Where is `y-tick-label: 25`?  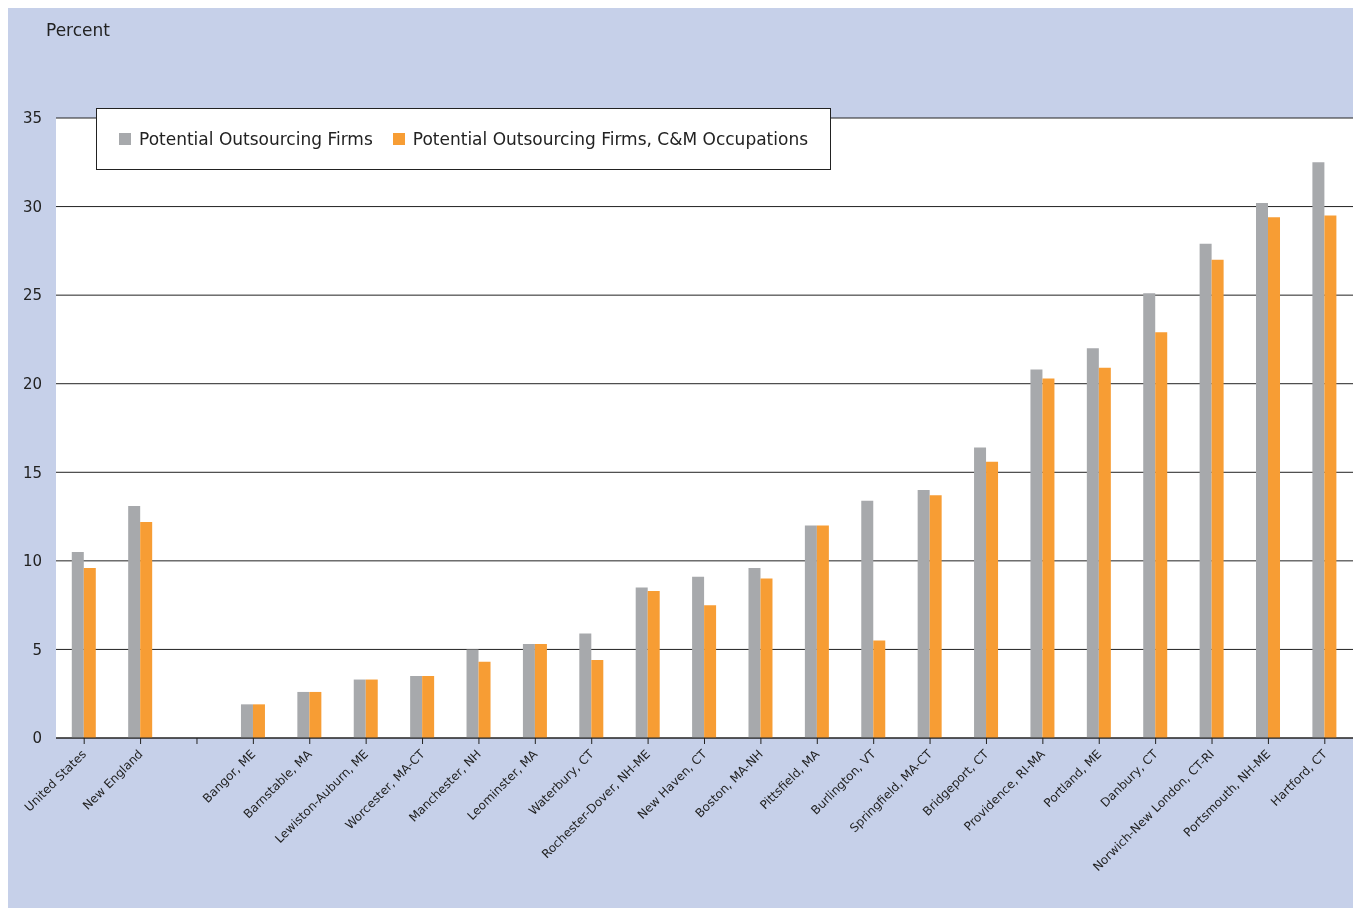
y-tick-label: 25 is located at coordinates (32, 295).